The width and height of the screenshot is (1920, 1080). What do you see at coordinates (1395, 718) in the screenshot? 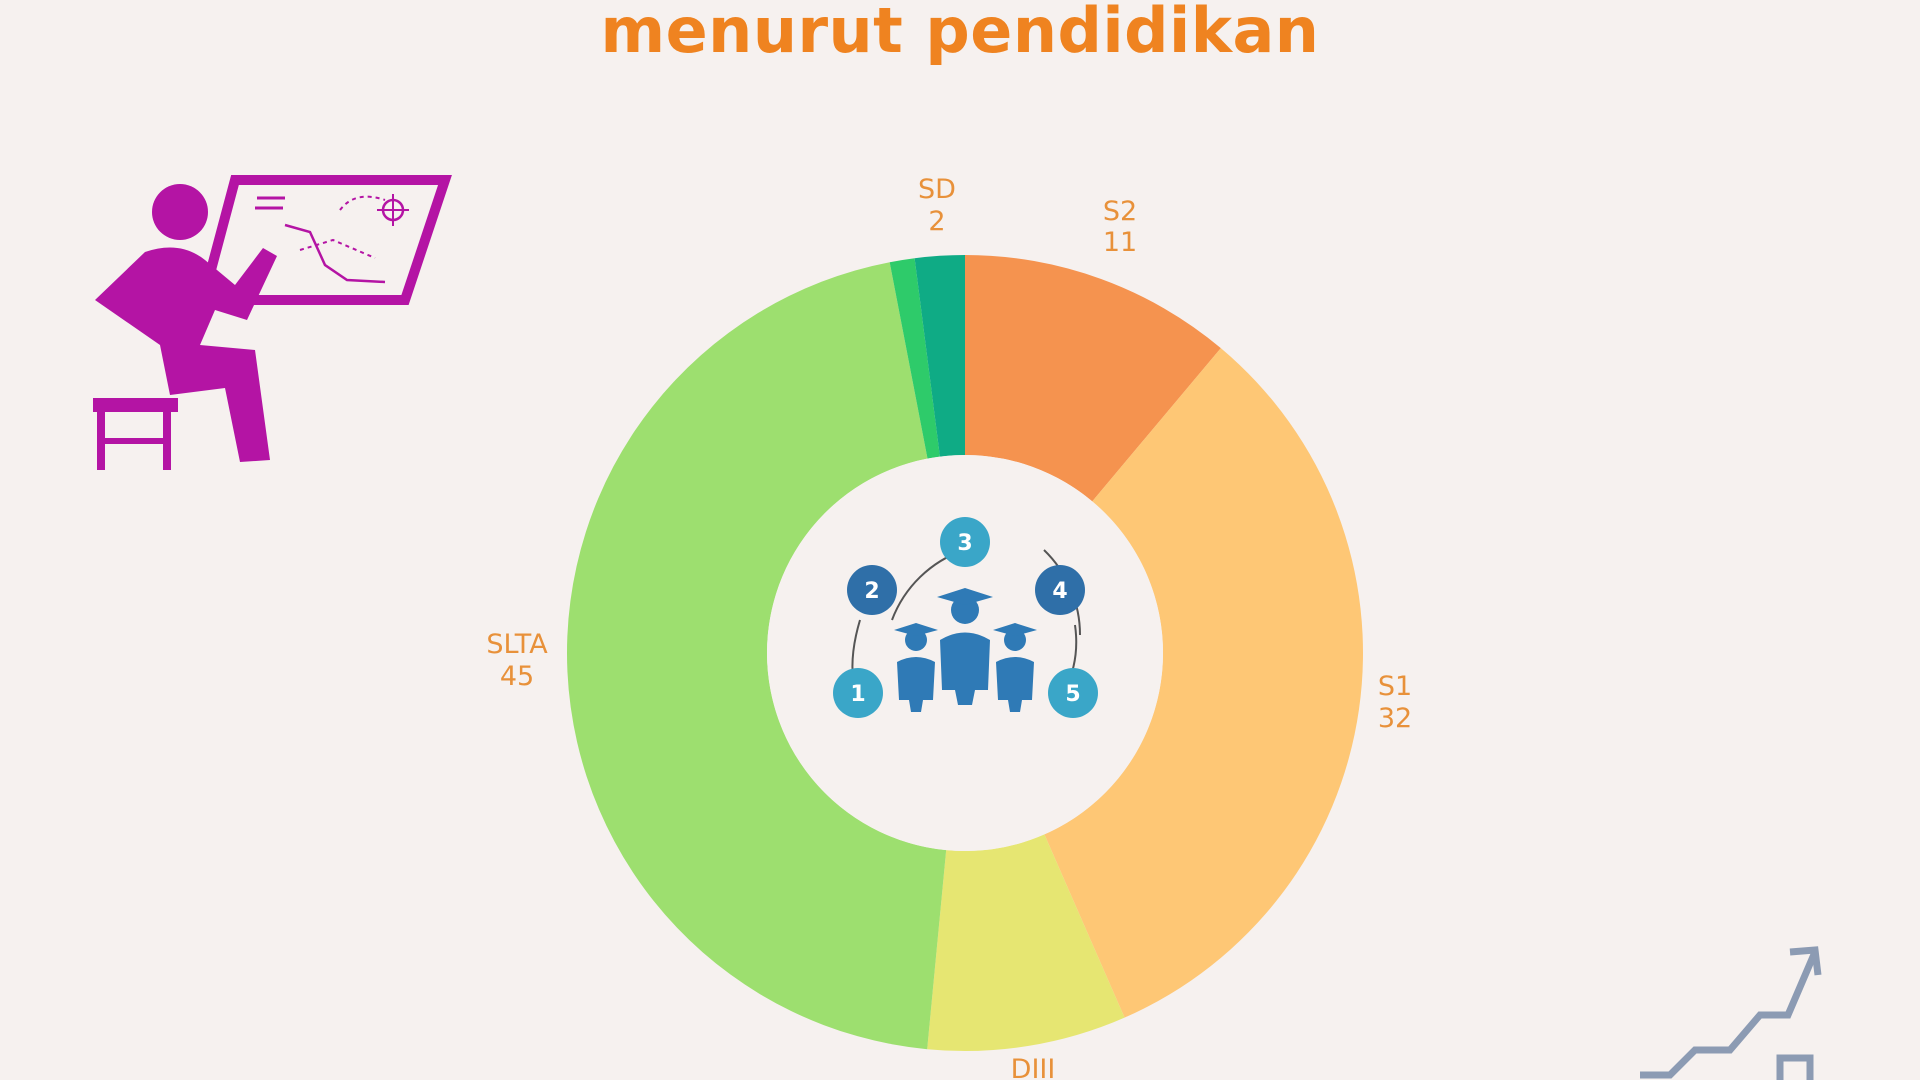
I see `slice-value-s1: 32` at bounding box center [1395, 718].